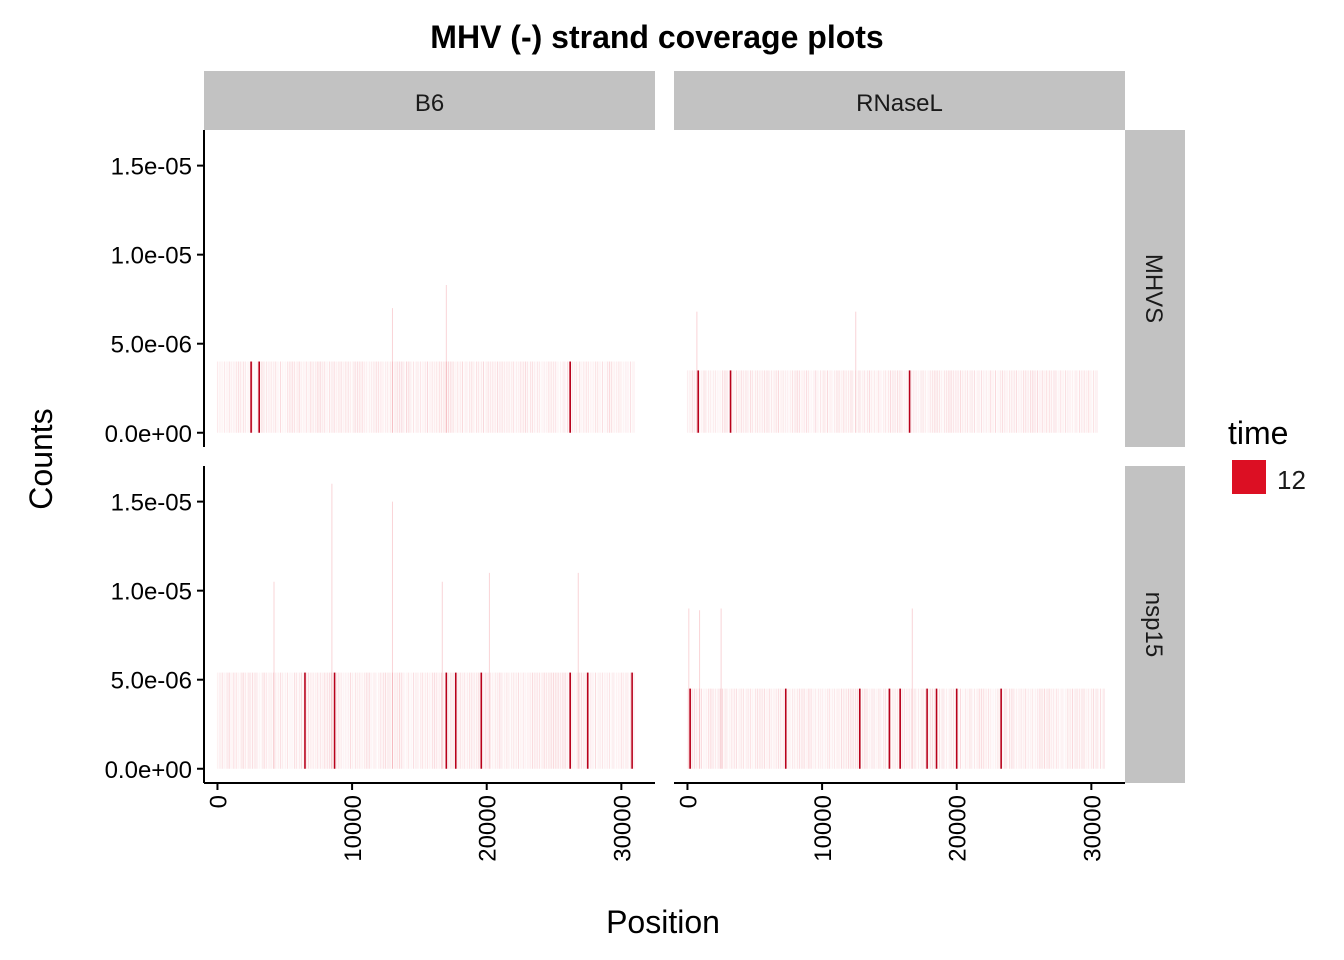 The width and height of the screenshot is (1344, 960). What do you see at coordinates (429, 103) in the screenshot?
I see `strip-label-b6: B6` at bounding box center [429, 103].